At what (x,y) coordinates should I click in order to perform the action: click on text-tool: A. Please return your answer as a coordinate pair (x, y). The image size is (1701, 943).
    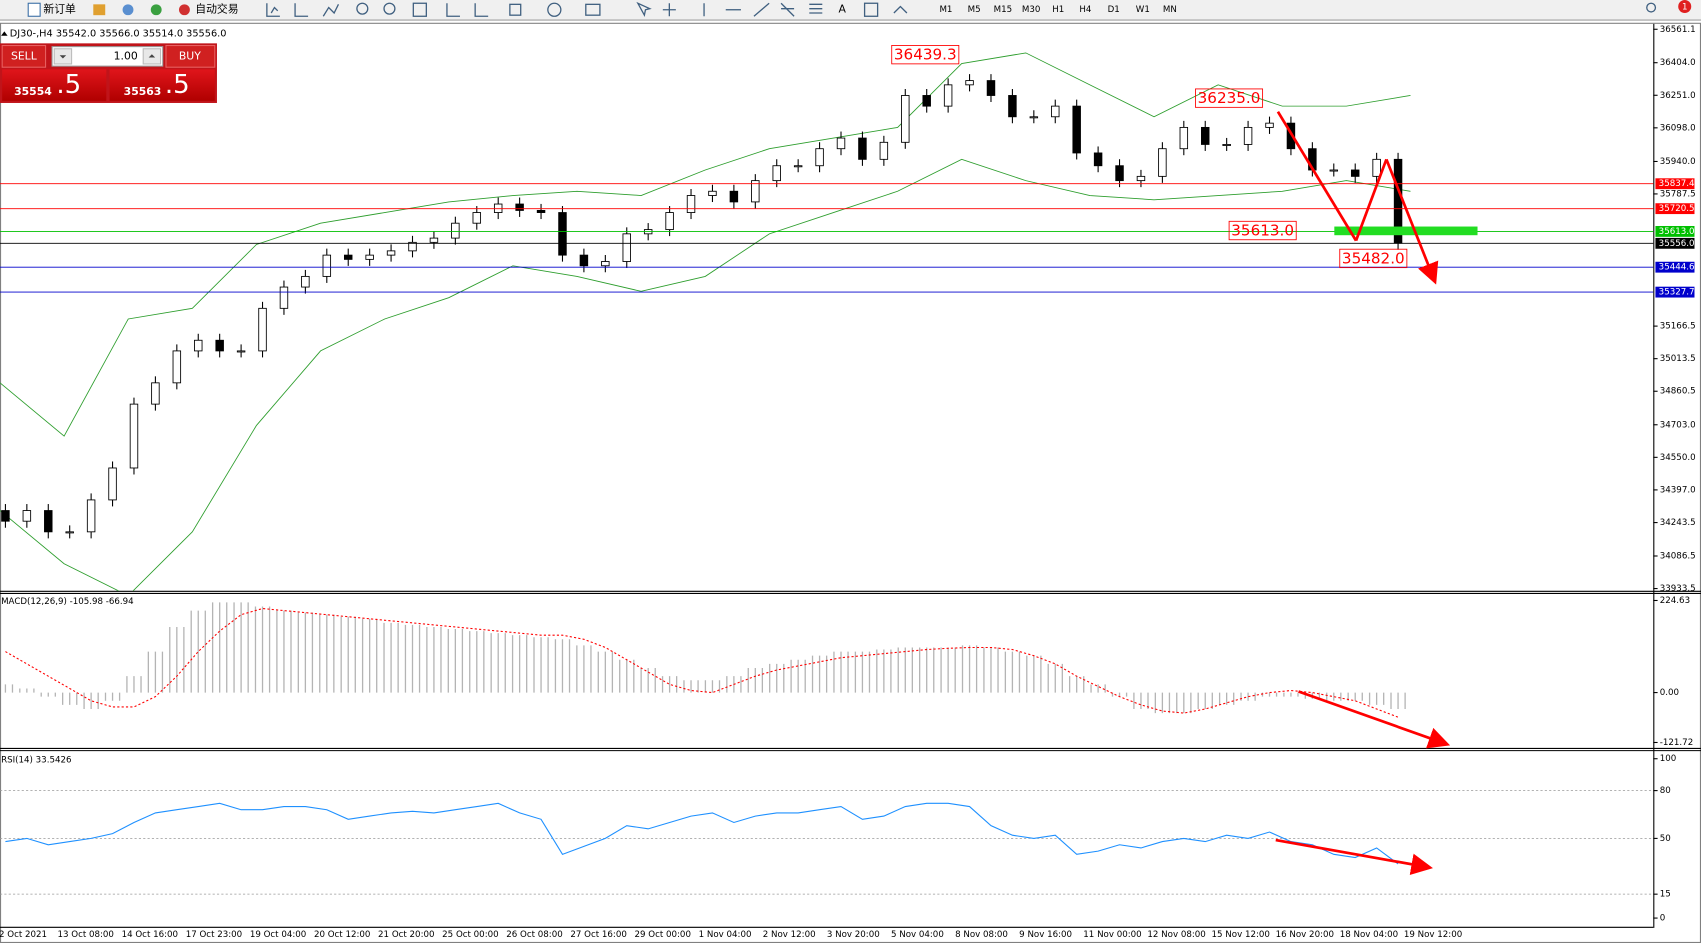
    Looking at the image, I should click on (843, 9).